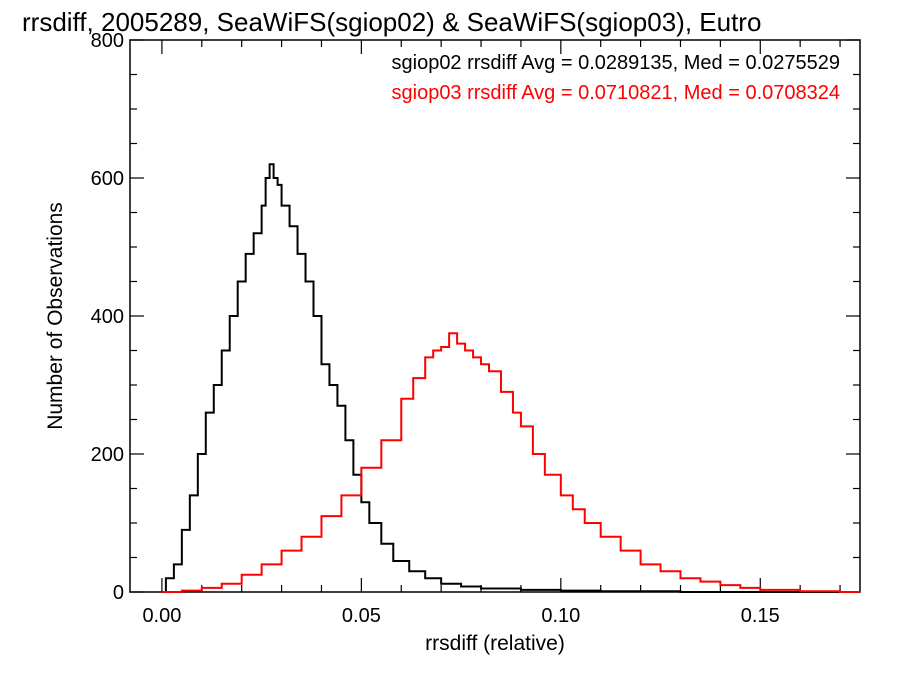 This screenshot has width=900, height=675. Describe the element at coordinates (107, 317) in the screenshot. I see `y-tick-label: 400` at that location.